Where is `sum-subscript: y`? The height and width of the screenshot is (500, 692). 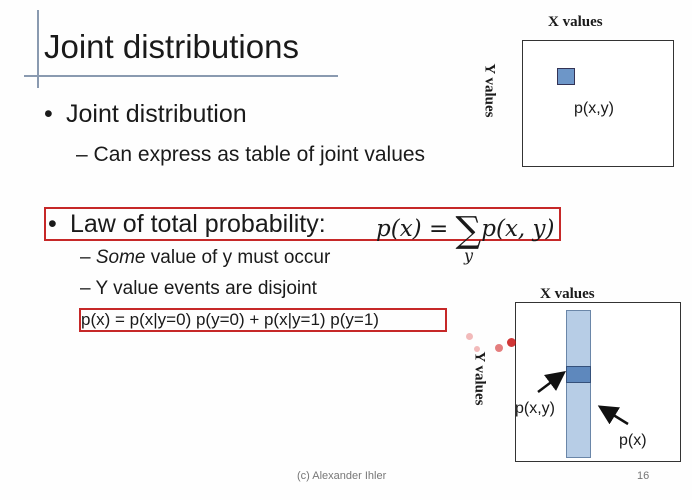 sum-subscript: y is located at coordinates (469, 255).